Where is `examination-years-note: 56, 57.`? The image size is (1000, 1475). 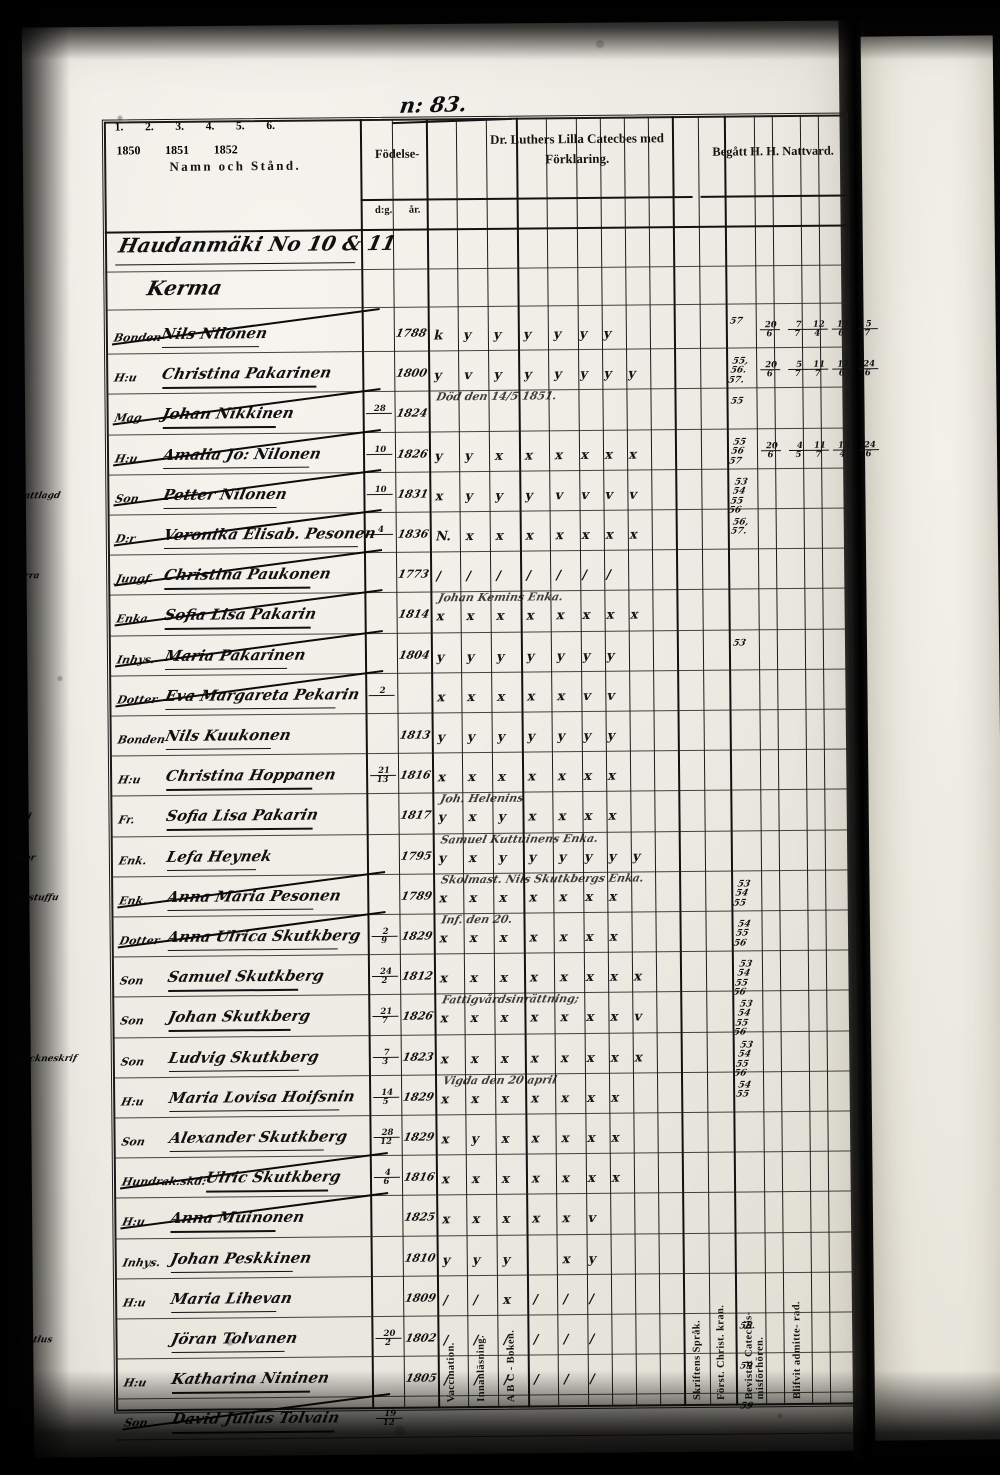
examination-years-note: 56, 57. is located at coordinates (739, 527).